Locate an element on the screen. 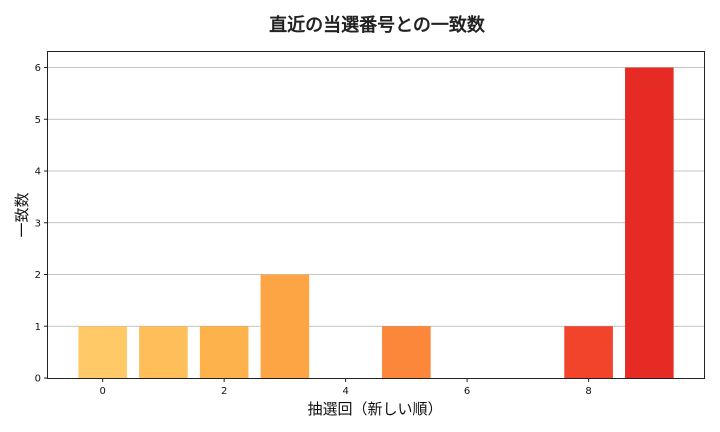 This screenshot has height=432, width=720. y-tick-label: 0 is located at coordinates (38, 379).